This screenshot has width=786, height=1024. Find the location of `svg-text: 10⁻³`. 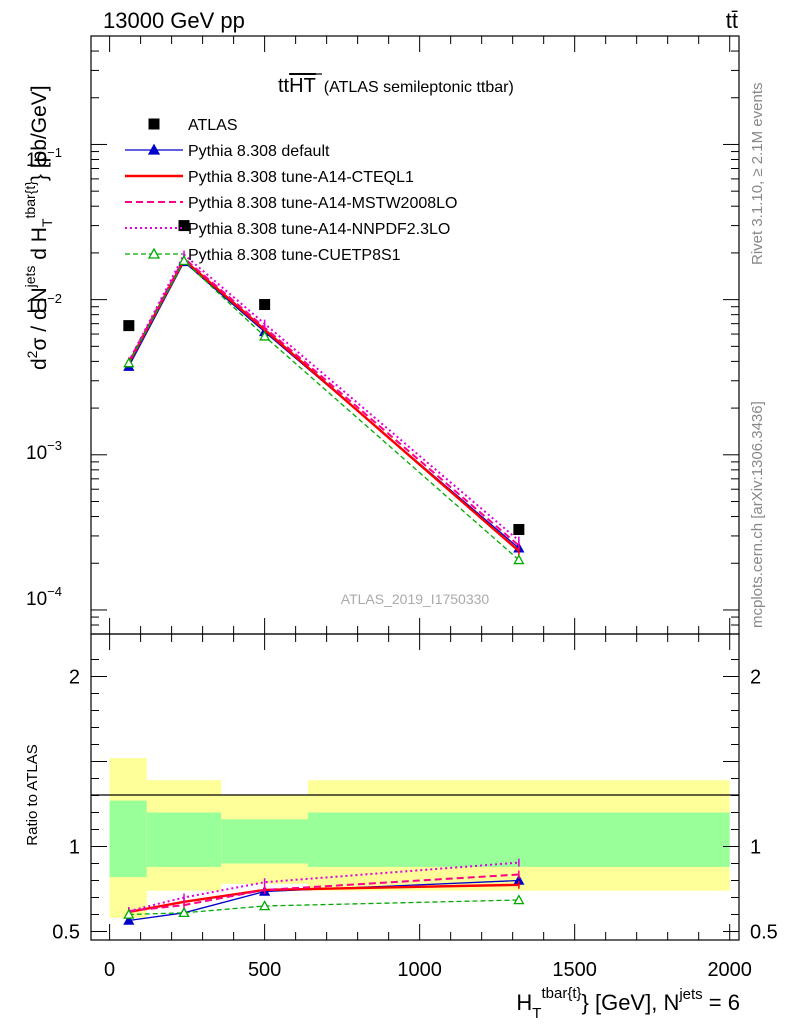

svg-text: 10⁻³ is located at coordinates (44, 451).